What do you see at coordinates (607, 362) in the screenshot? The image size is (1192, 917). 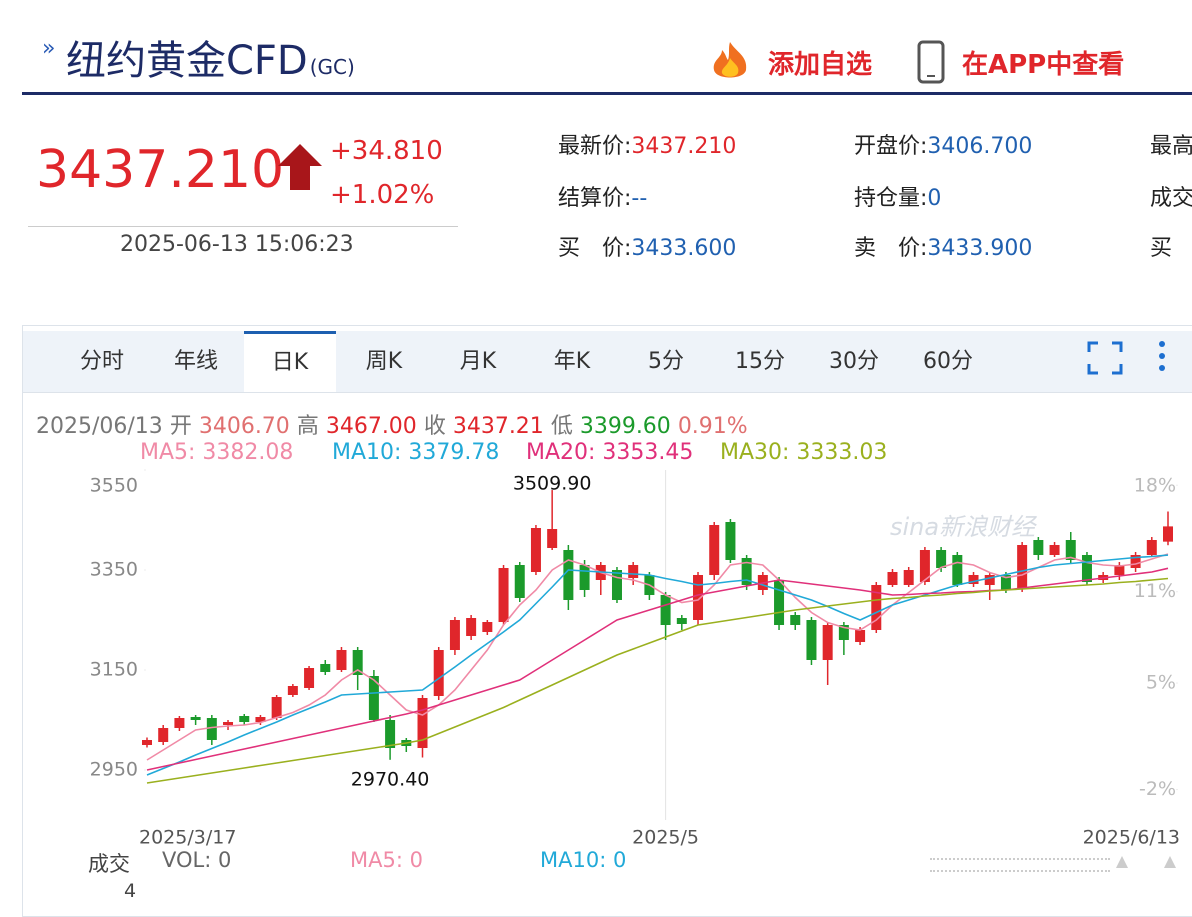 I see `tab-bar` at bounding box center [607, 362].